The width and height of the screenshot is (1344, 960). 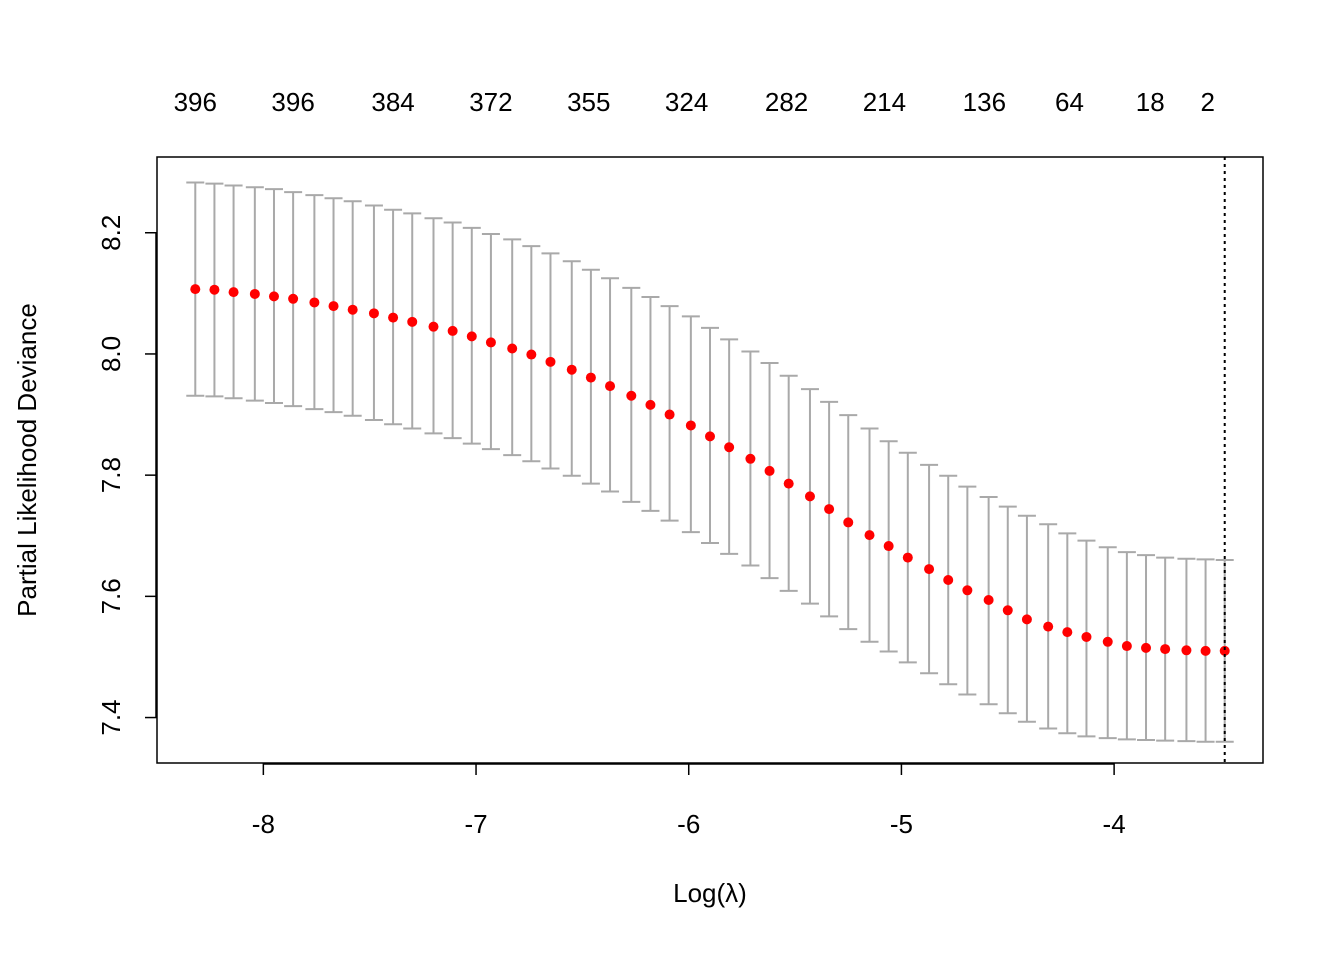 I want to click on top-axis-label: 18, so click(x=1150, y=102).